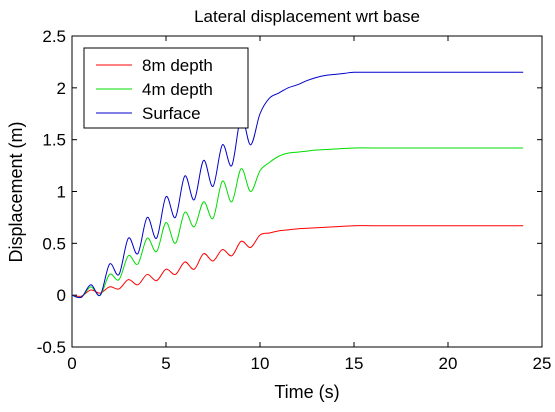 The height and width of the screenshot is (412, 555). What do you see at coordinates (177, 65) in the screenshot?
I see `legend-label-8m-depth: 8m depth` at bounding box center [177, 65].